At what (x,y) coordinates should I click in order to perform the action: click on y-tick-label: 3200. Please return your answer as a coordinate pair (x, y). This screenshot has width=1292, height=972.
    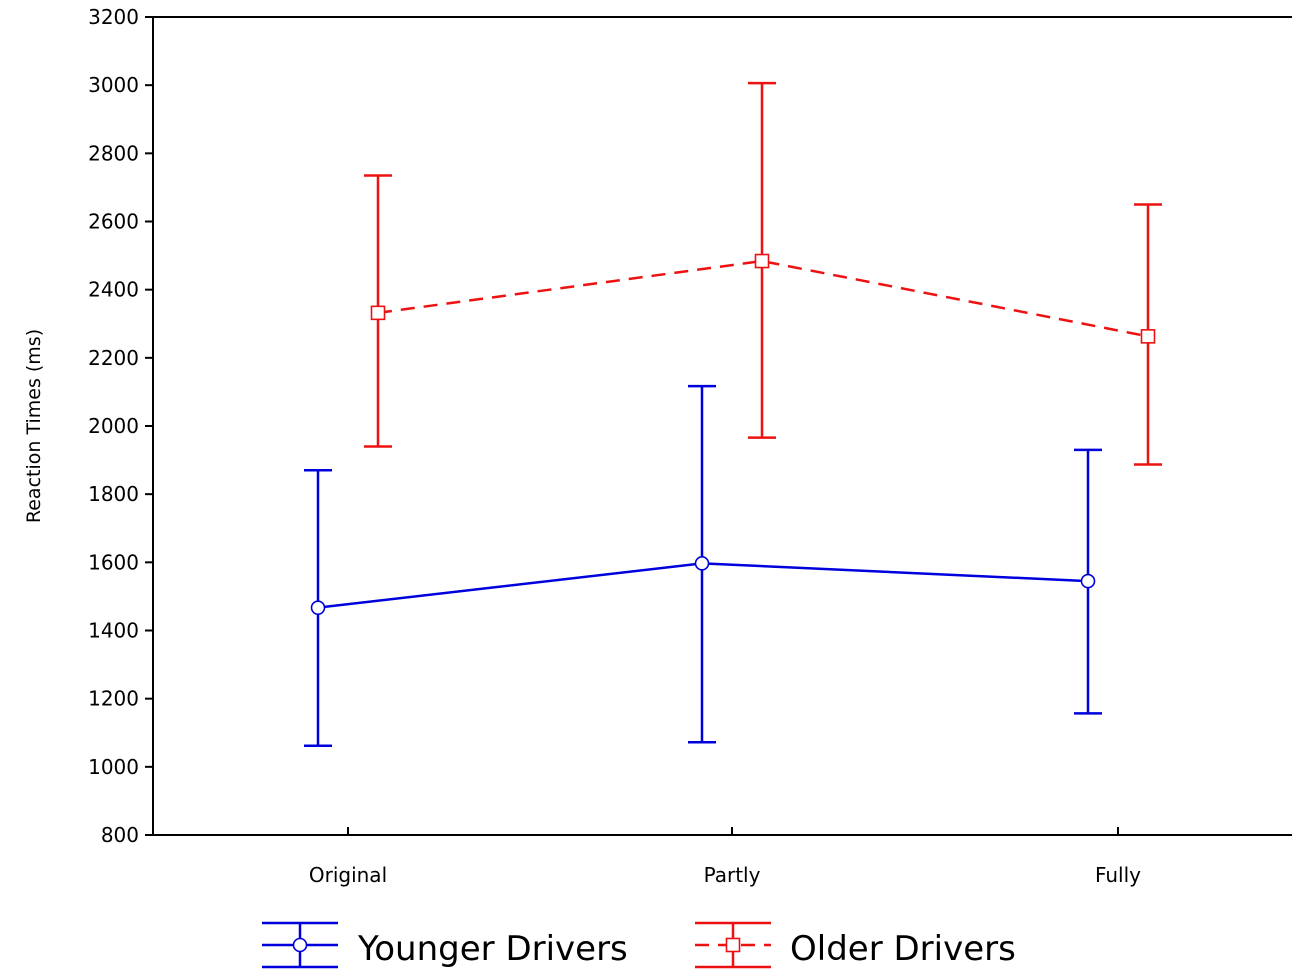
    Looking at the image, I should click on (113, 17).